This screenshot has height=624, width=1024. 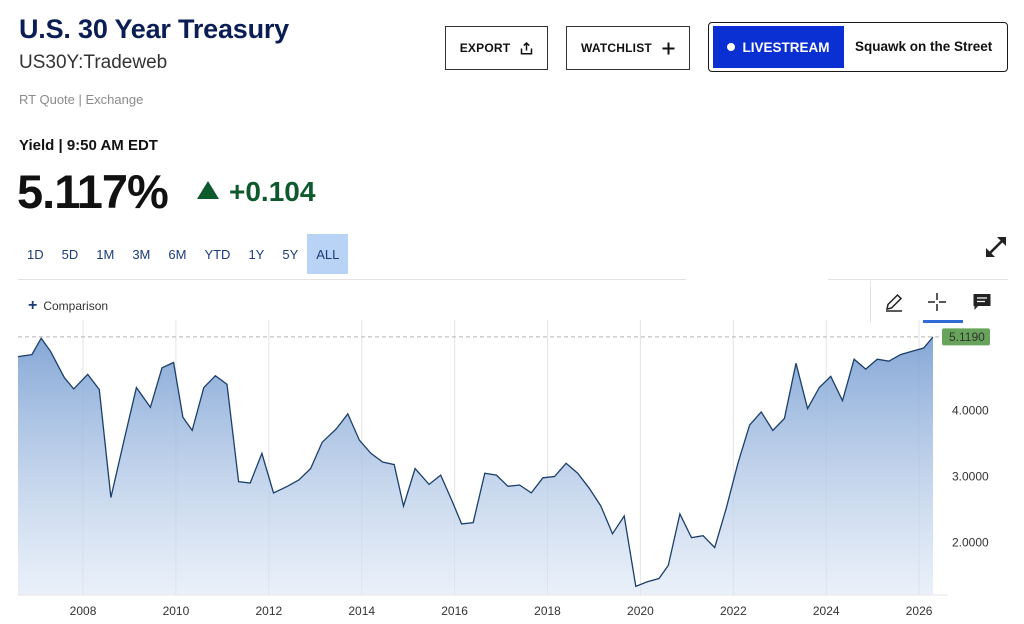 What do you see at coordinates (352, 279) in the screenshot?
I see `toolbar-divider` at bounding box center [352, 279].